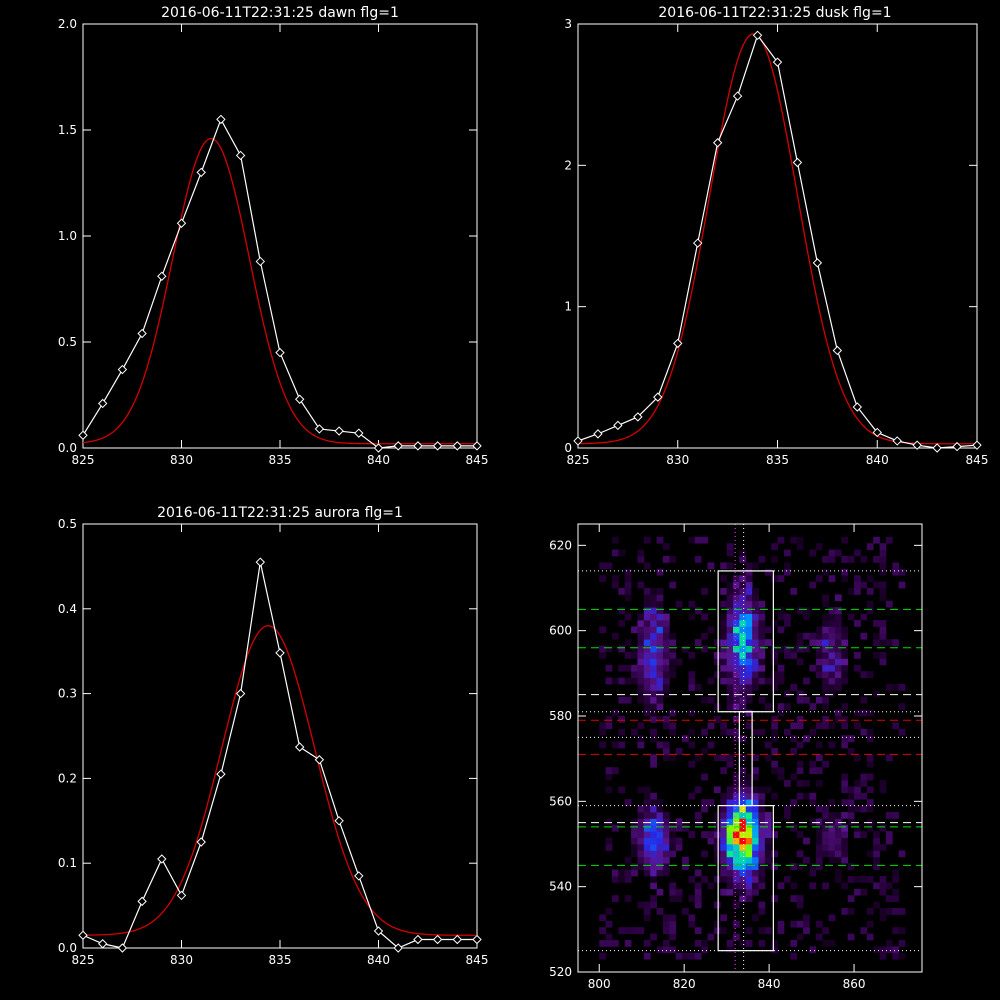 This screenshot has height=1000, width=1000. What do you see at coordinates (67, 448) in the screenshot?
I see `y-tick-label: 0.0` at bounding box center [67, 448].